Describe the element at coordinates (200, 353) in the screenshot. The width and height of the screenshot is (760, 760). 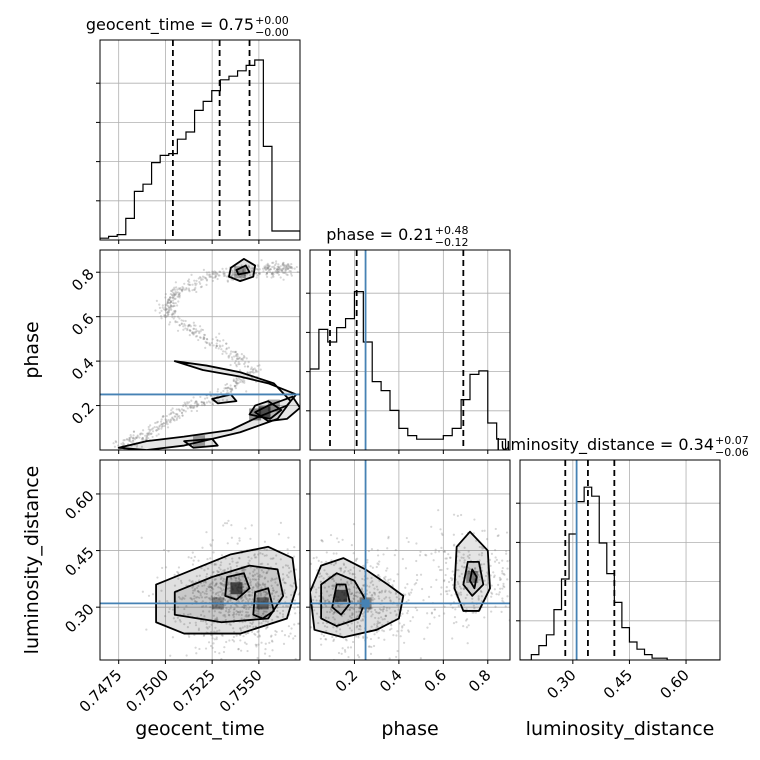
I see `panel-plot-area` at that location.